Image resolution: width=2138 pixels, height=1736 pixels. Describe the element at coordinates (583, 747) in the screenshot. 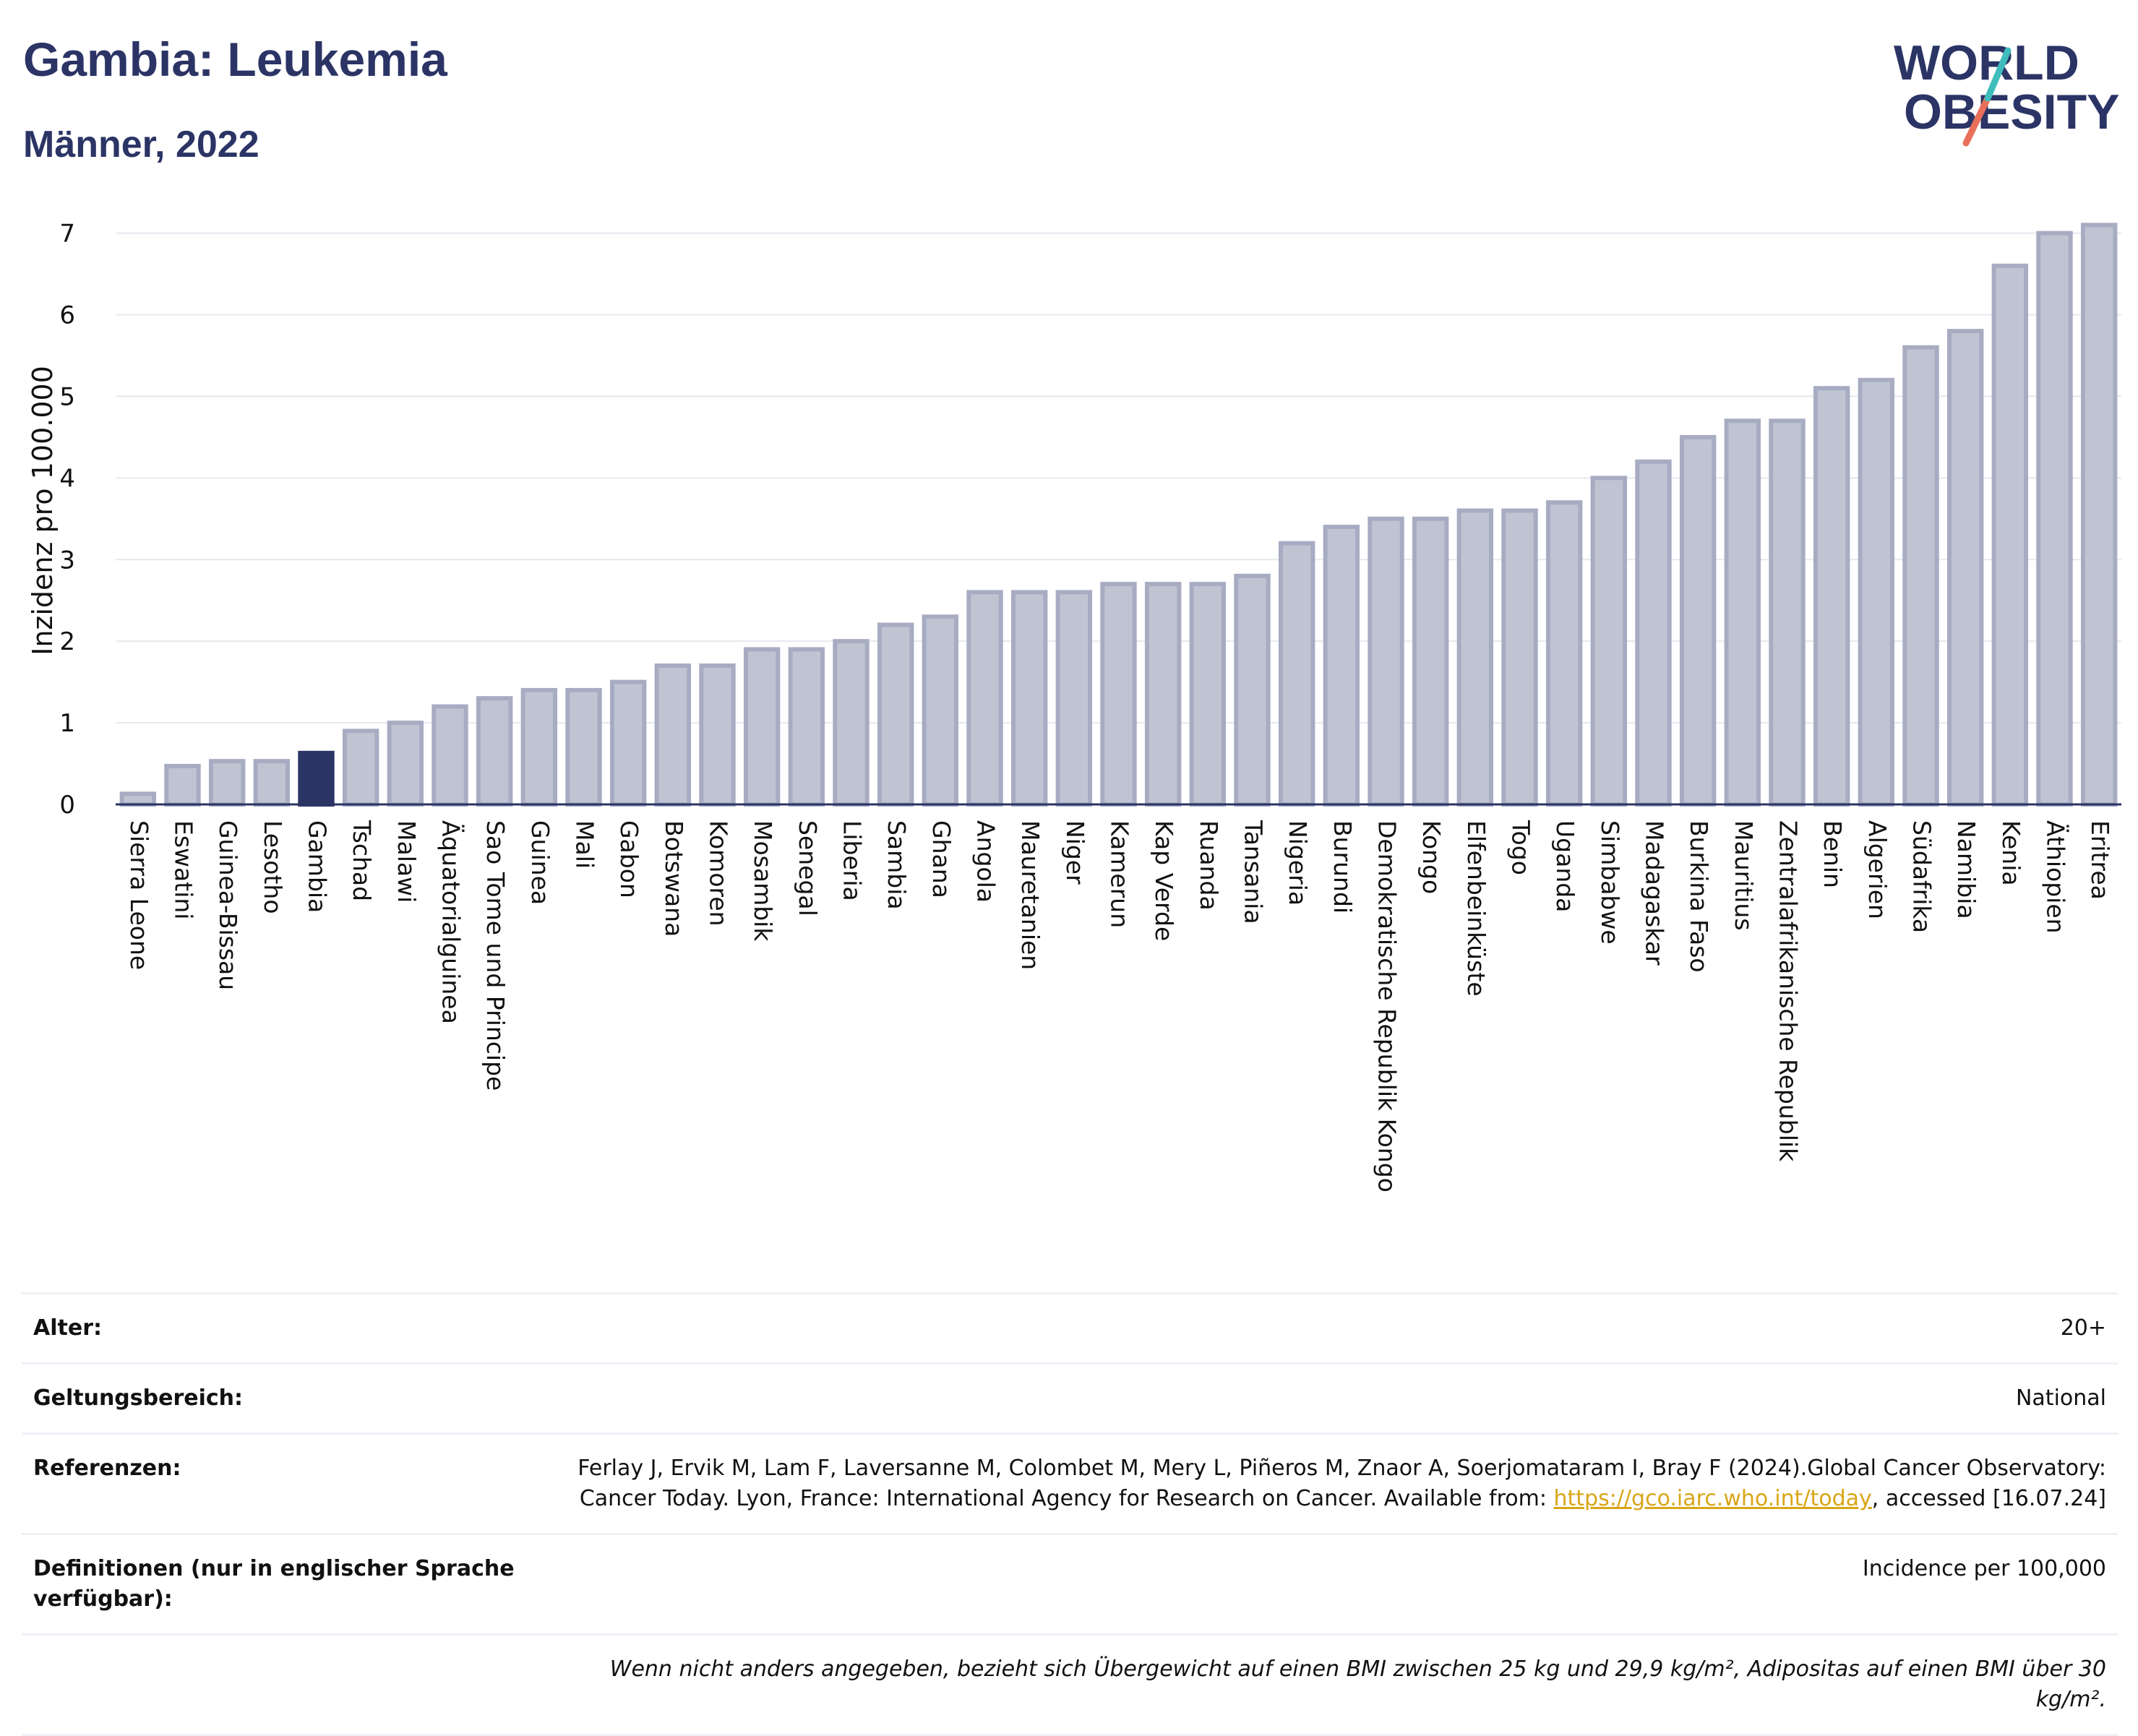

I see `bar-mali` at that location.